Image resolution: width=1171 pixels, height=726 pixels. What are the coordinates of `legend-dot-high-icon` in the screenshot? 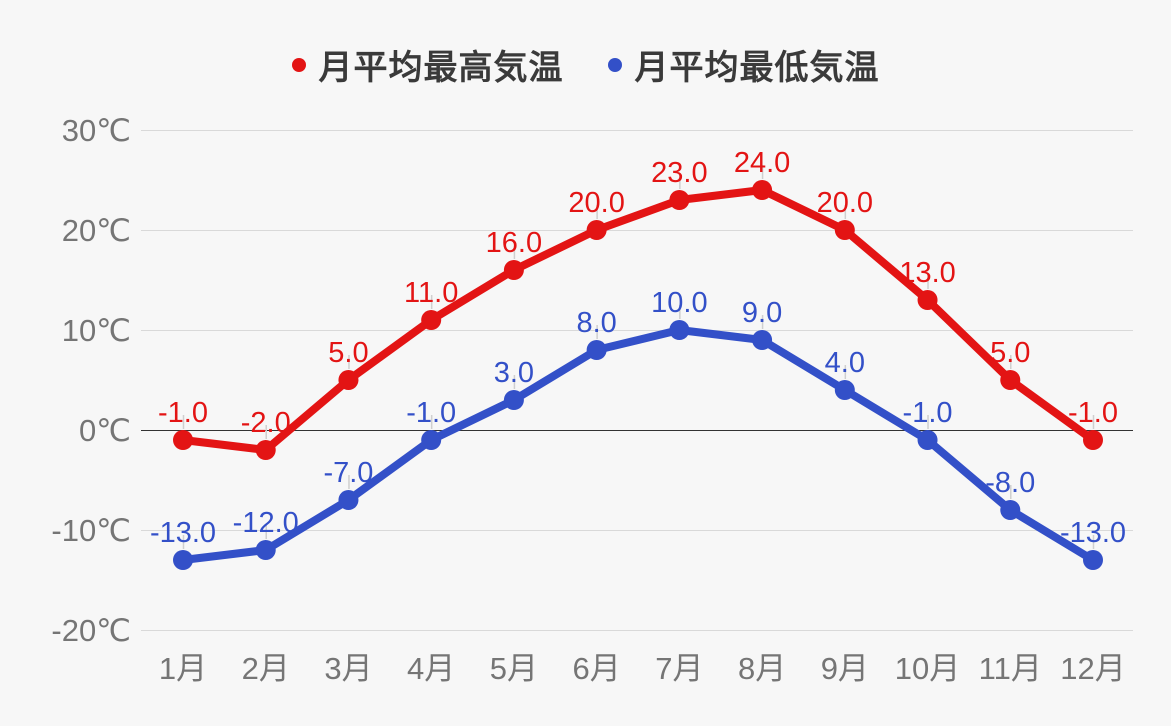 It's located at (298, 64).